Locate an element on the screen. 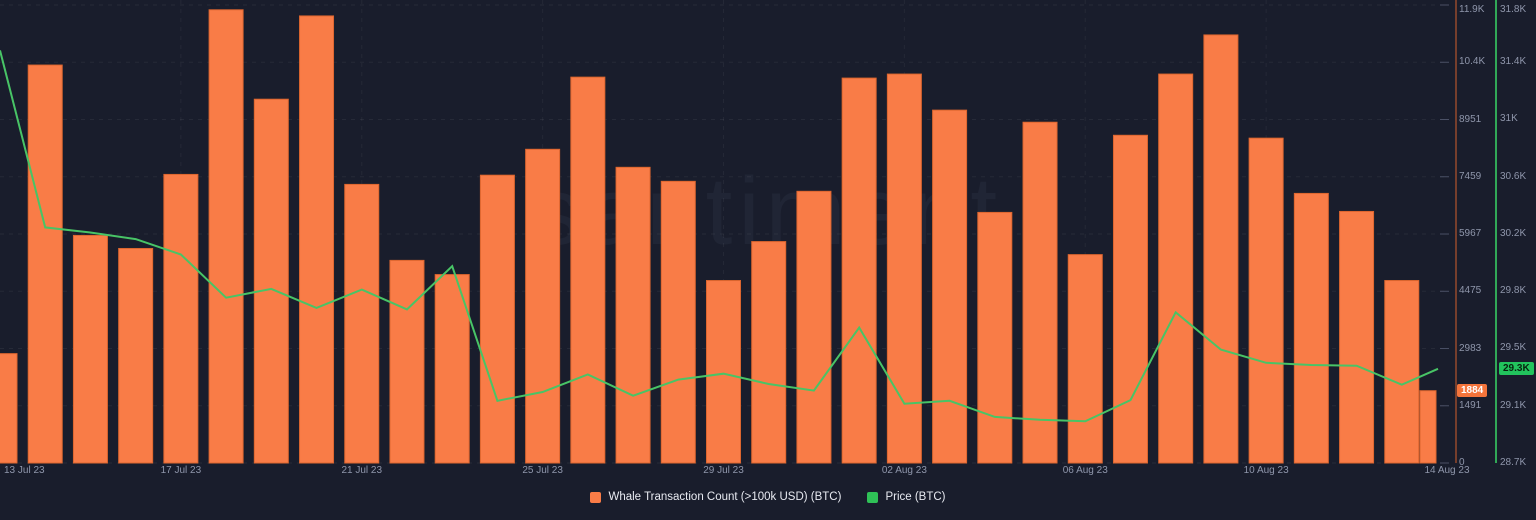 Image resolution: width=1536 pixels, height=520 pixels. count-tick-label: 0 is located at coordinates (1462, 462).